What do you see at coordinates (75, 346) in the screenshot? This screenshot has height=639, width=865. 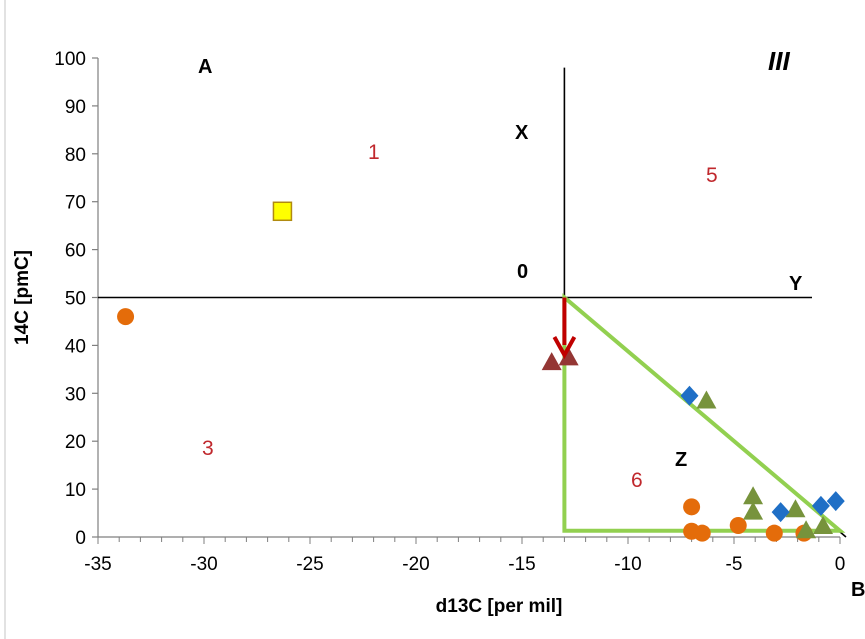 I see `y-tick-label: 40` at bounding box center [75, 346].